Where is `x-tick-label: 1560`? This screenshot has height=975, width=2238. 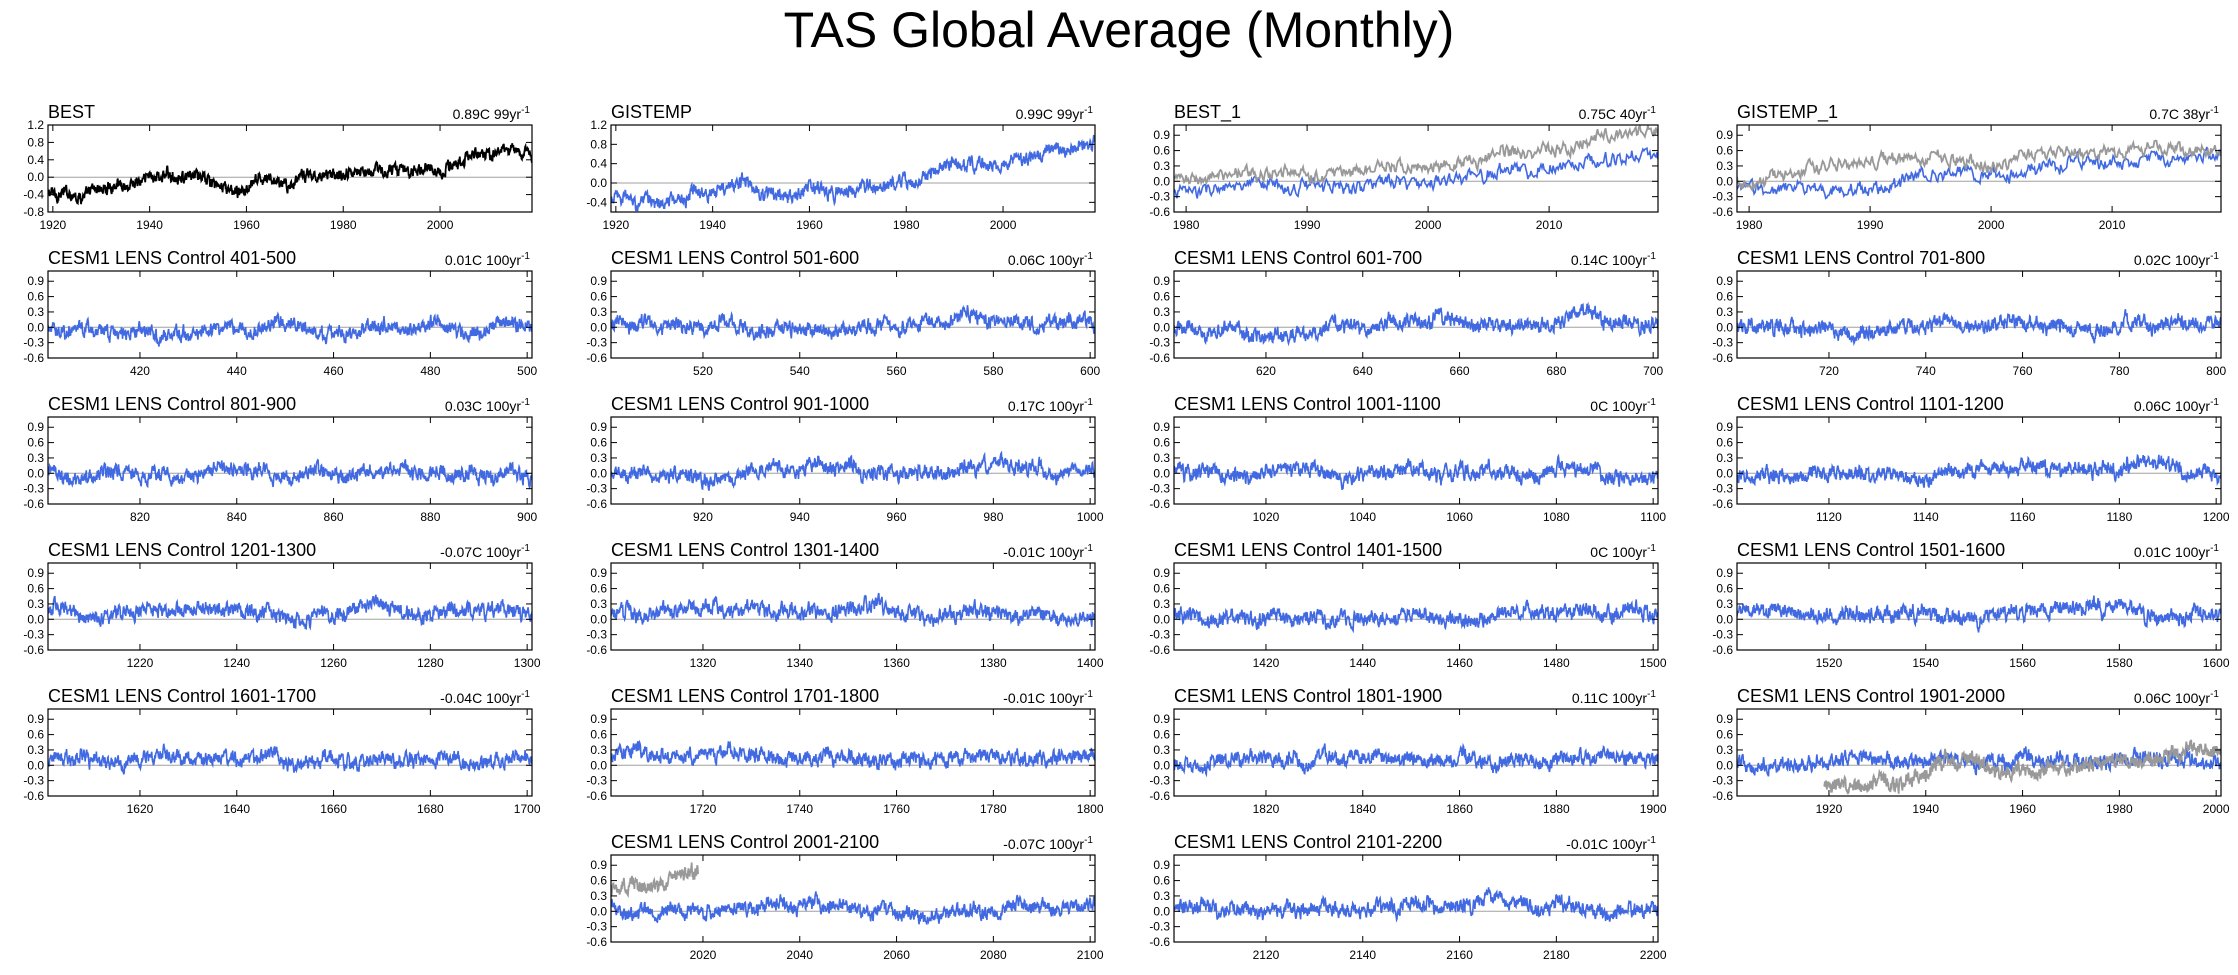
x-tick-label: 1560 is located at coordinates (2022, 663).